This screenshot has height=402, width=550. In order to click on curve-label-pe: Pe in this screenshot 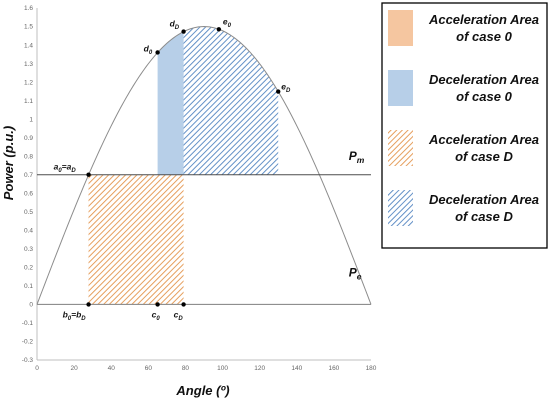, I will do `click(355, 274)`.